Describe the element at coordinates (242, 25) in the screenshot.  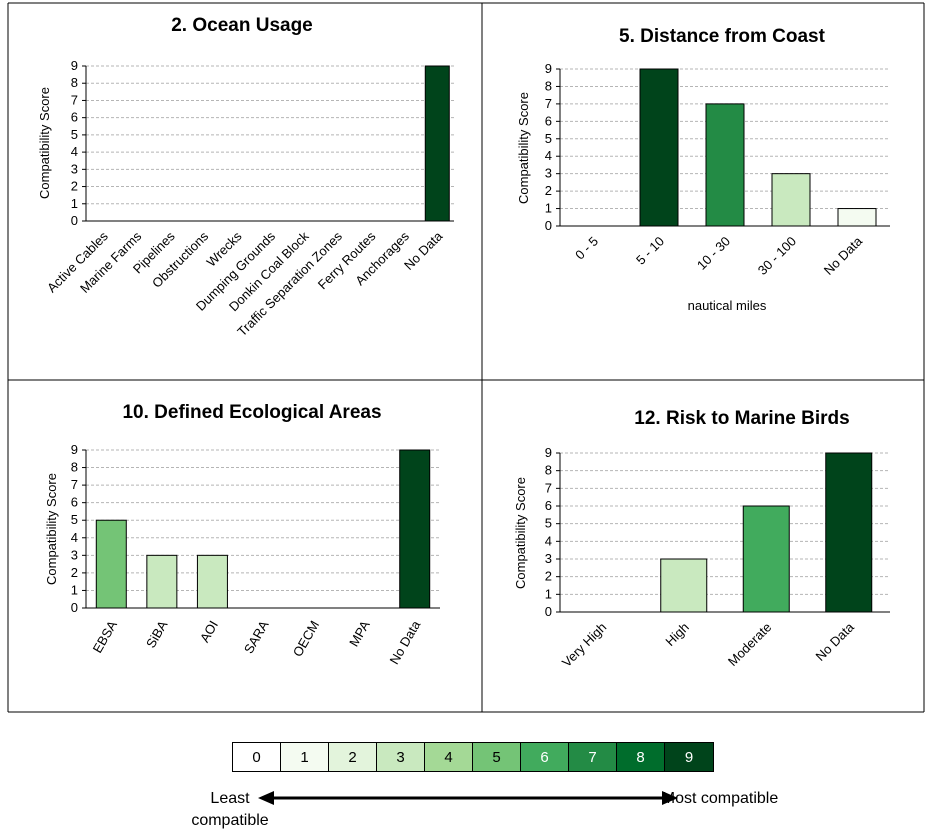
I see `chart-title: 2. Ocean Usage` at that location.